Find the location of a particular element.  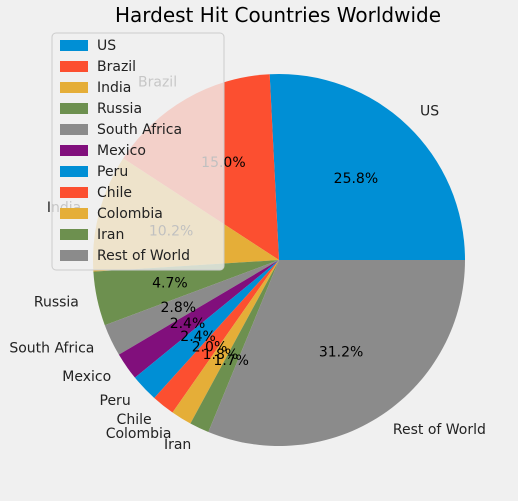

legend-label-peru: Peru is located at coordinates (112, 172).